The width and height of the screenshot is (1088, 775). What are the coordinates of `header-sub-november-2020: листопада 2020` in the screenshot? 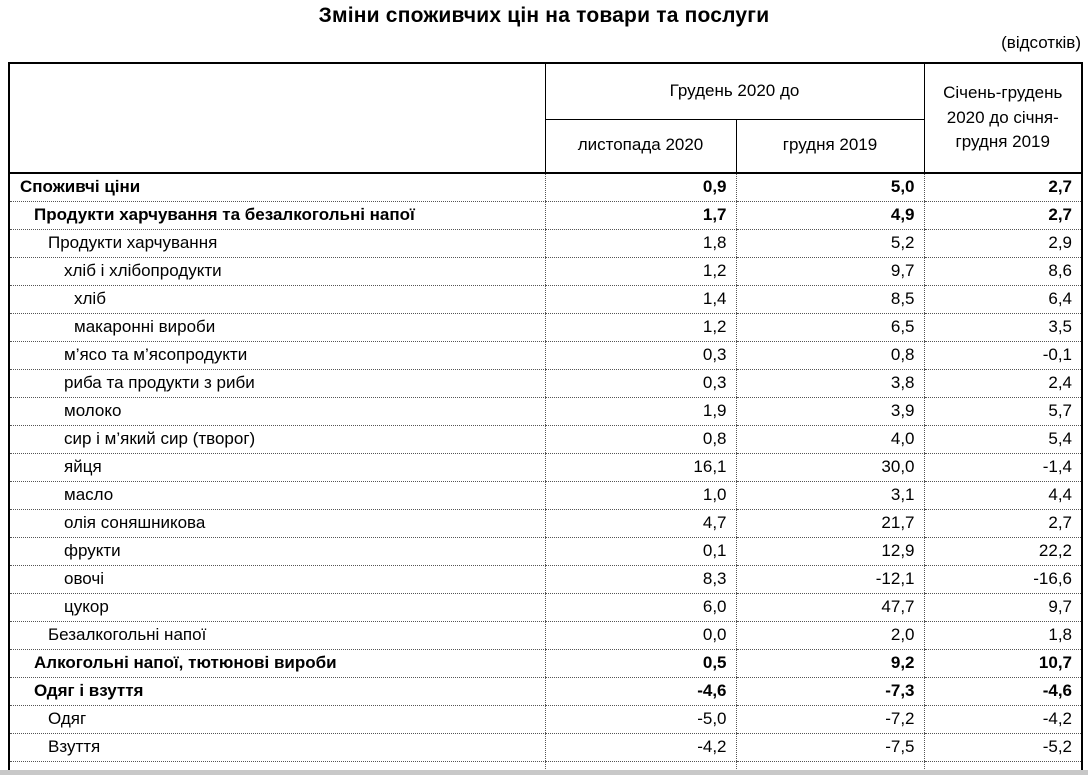 It's located at (640, 146).